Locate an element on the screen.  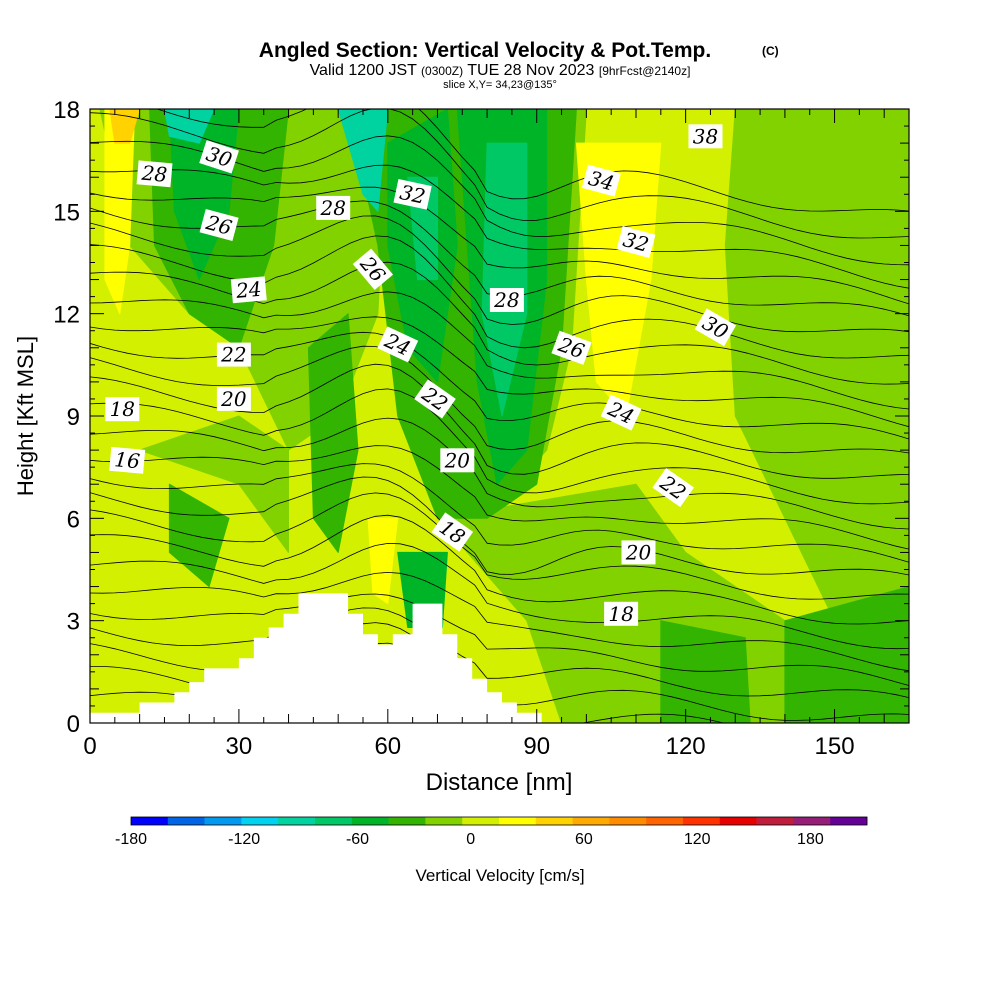
x-tick-label: 30 is located at coordinates (239, 746).